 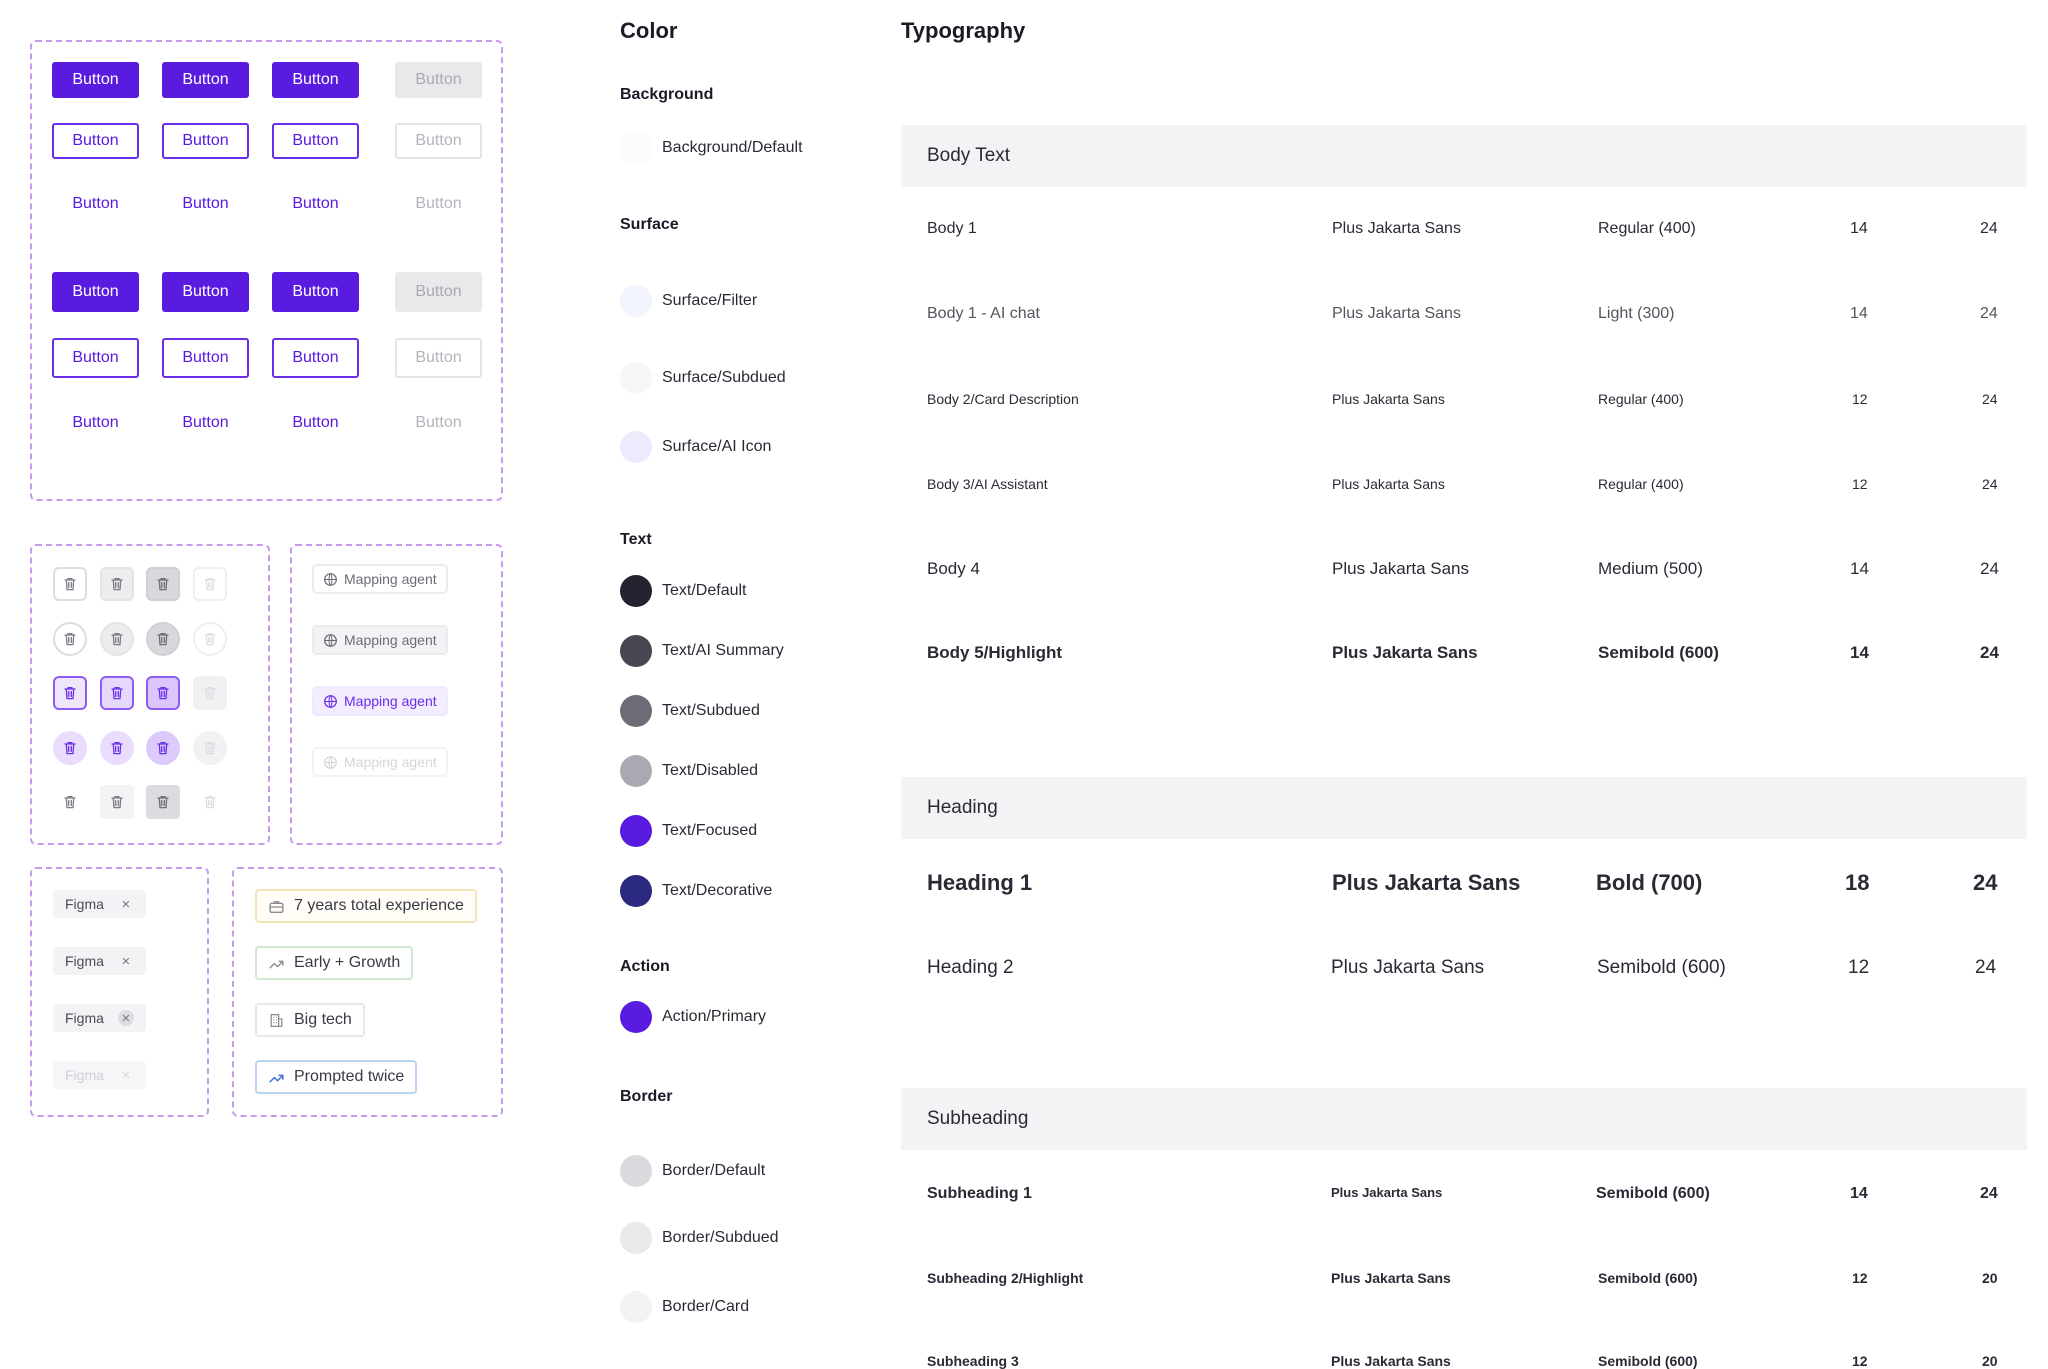 What do you see at coordinates (323, 1019) in the screenshot?
I see `chip-label: Big tech` at bounding box center [323, 1019].